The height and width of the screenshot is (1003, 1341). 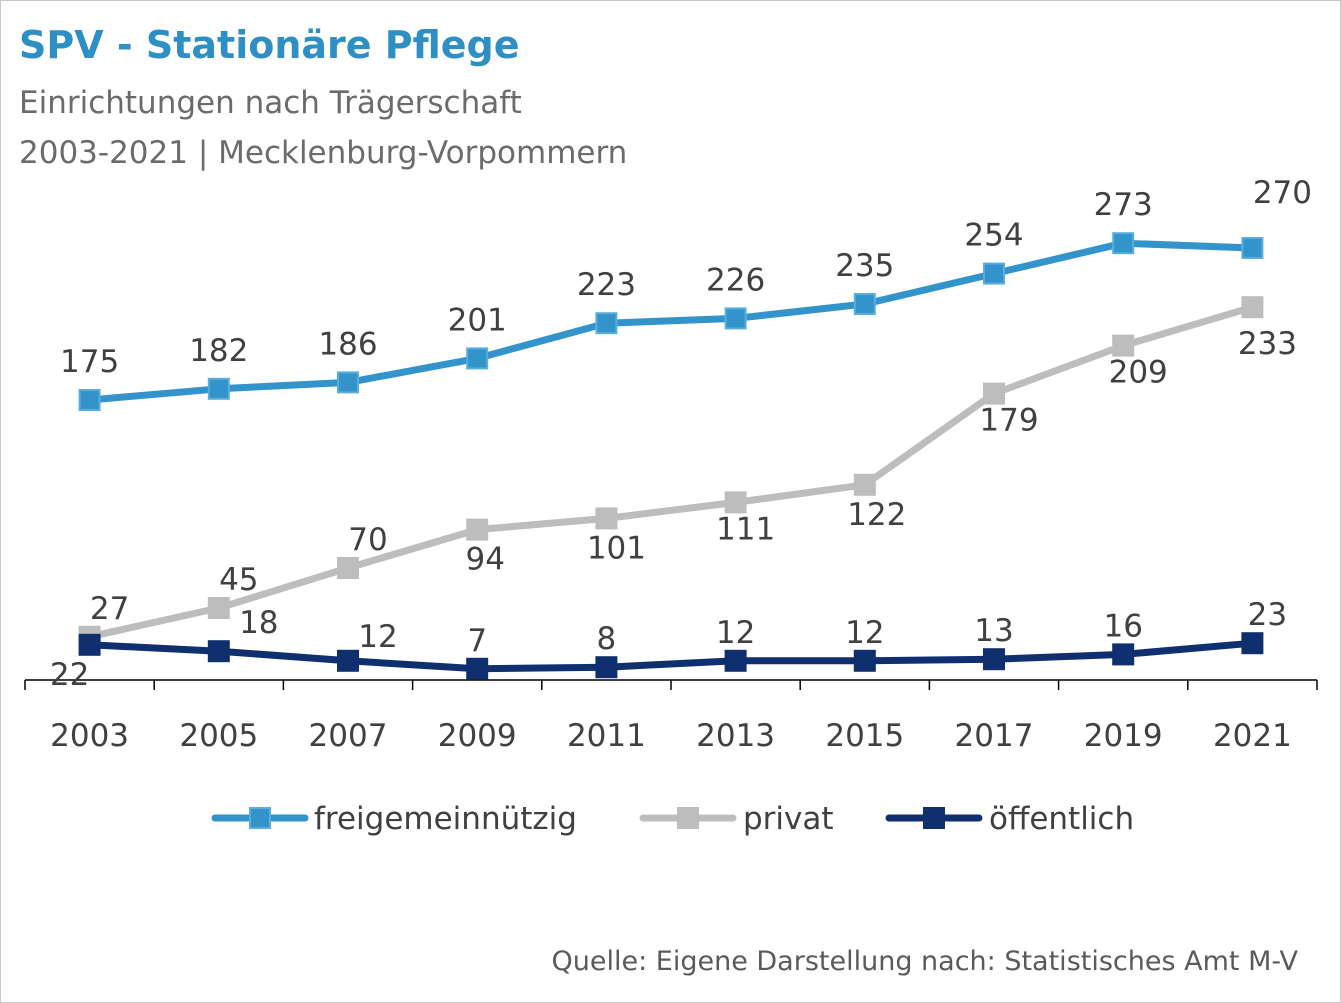 What do you see at coordinates (238, 580) in the screenshot?
I see `data-label: 45` at bounding box center [238, 580].